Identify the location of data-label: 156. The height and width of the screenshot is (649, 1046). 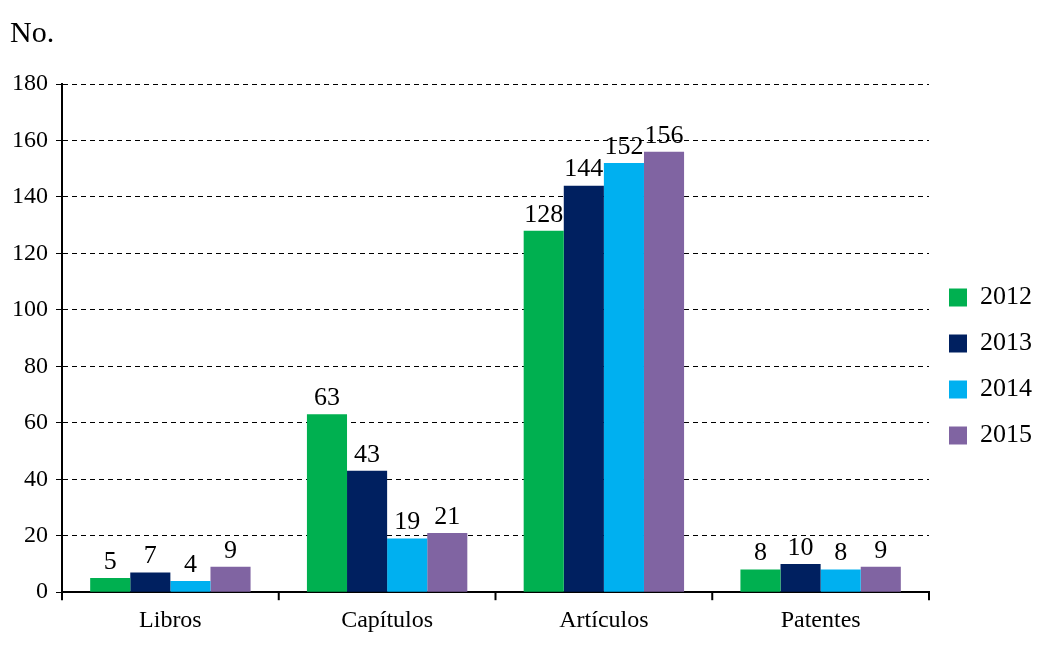
(664, 134).